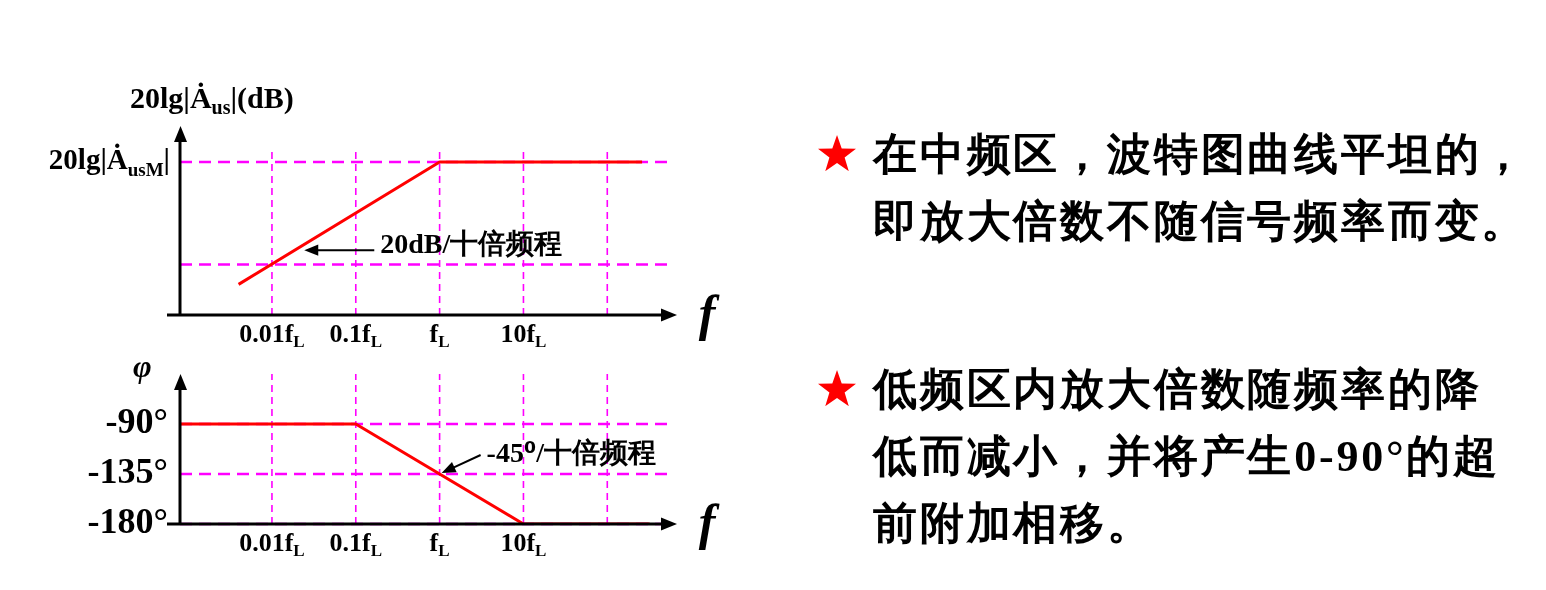 The height and width of the screenshot is (590, 1546). I want to click on annotation: -45⁰/十倍频程, so click(571, 453).